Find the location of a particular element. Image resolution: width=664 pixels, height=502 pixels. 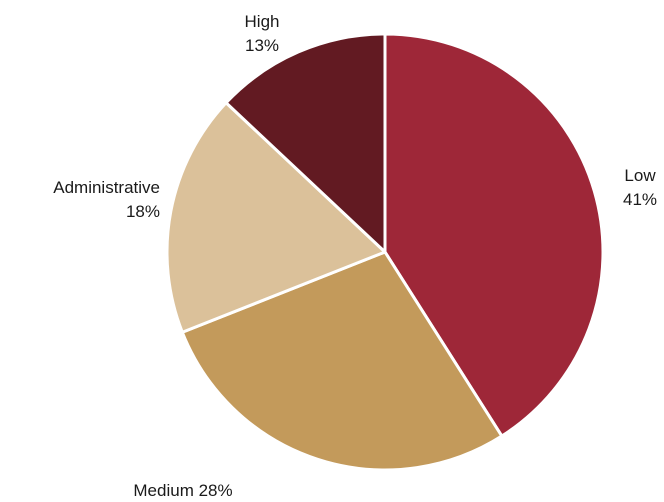

slice-category-label: Administrative is located at coordinates (106, 187).